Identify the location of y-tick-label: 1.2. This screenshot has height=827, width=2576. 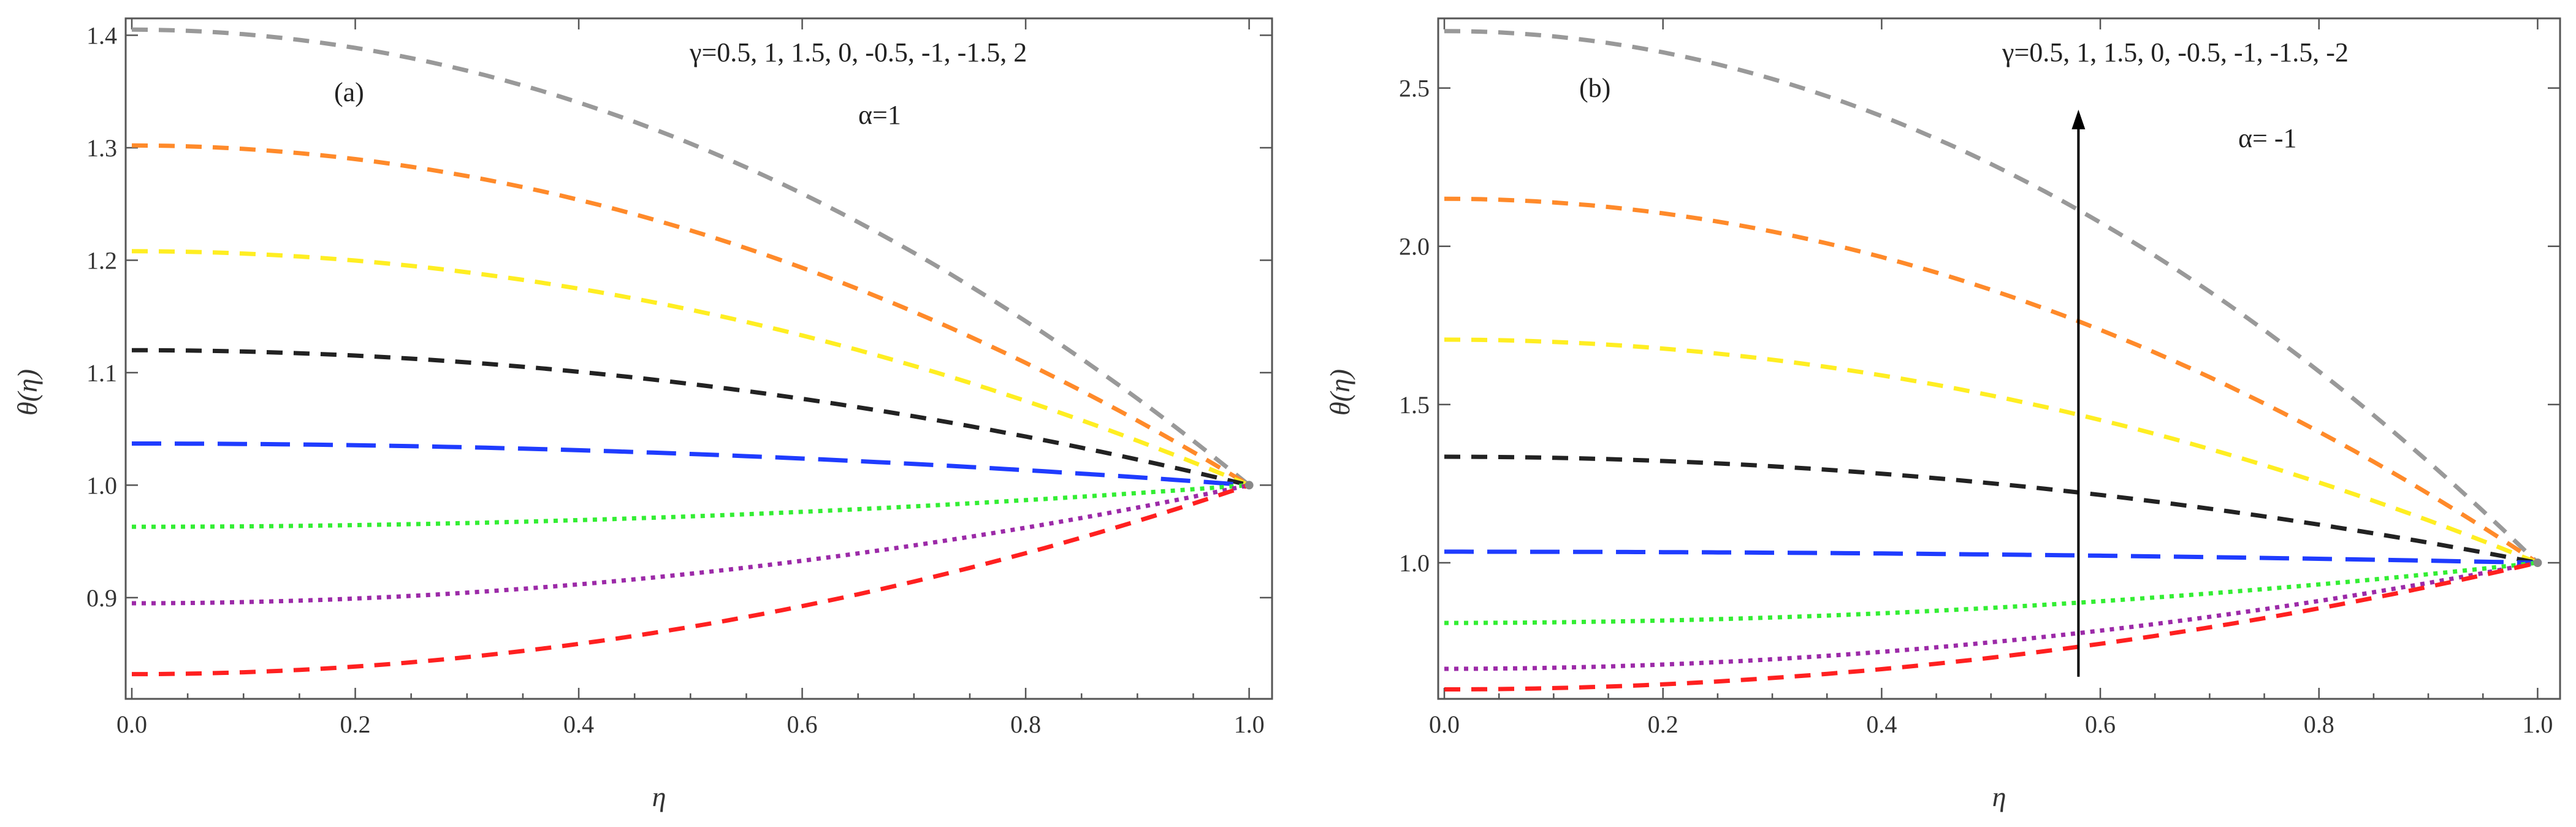
(101, 260).